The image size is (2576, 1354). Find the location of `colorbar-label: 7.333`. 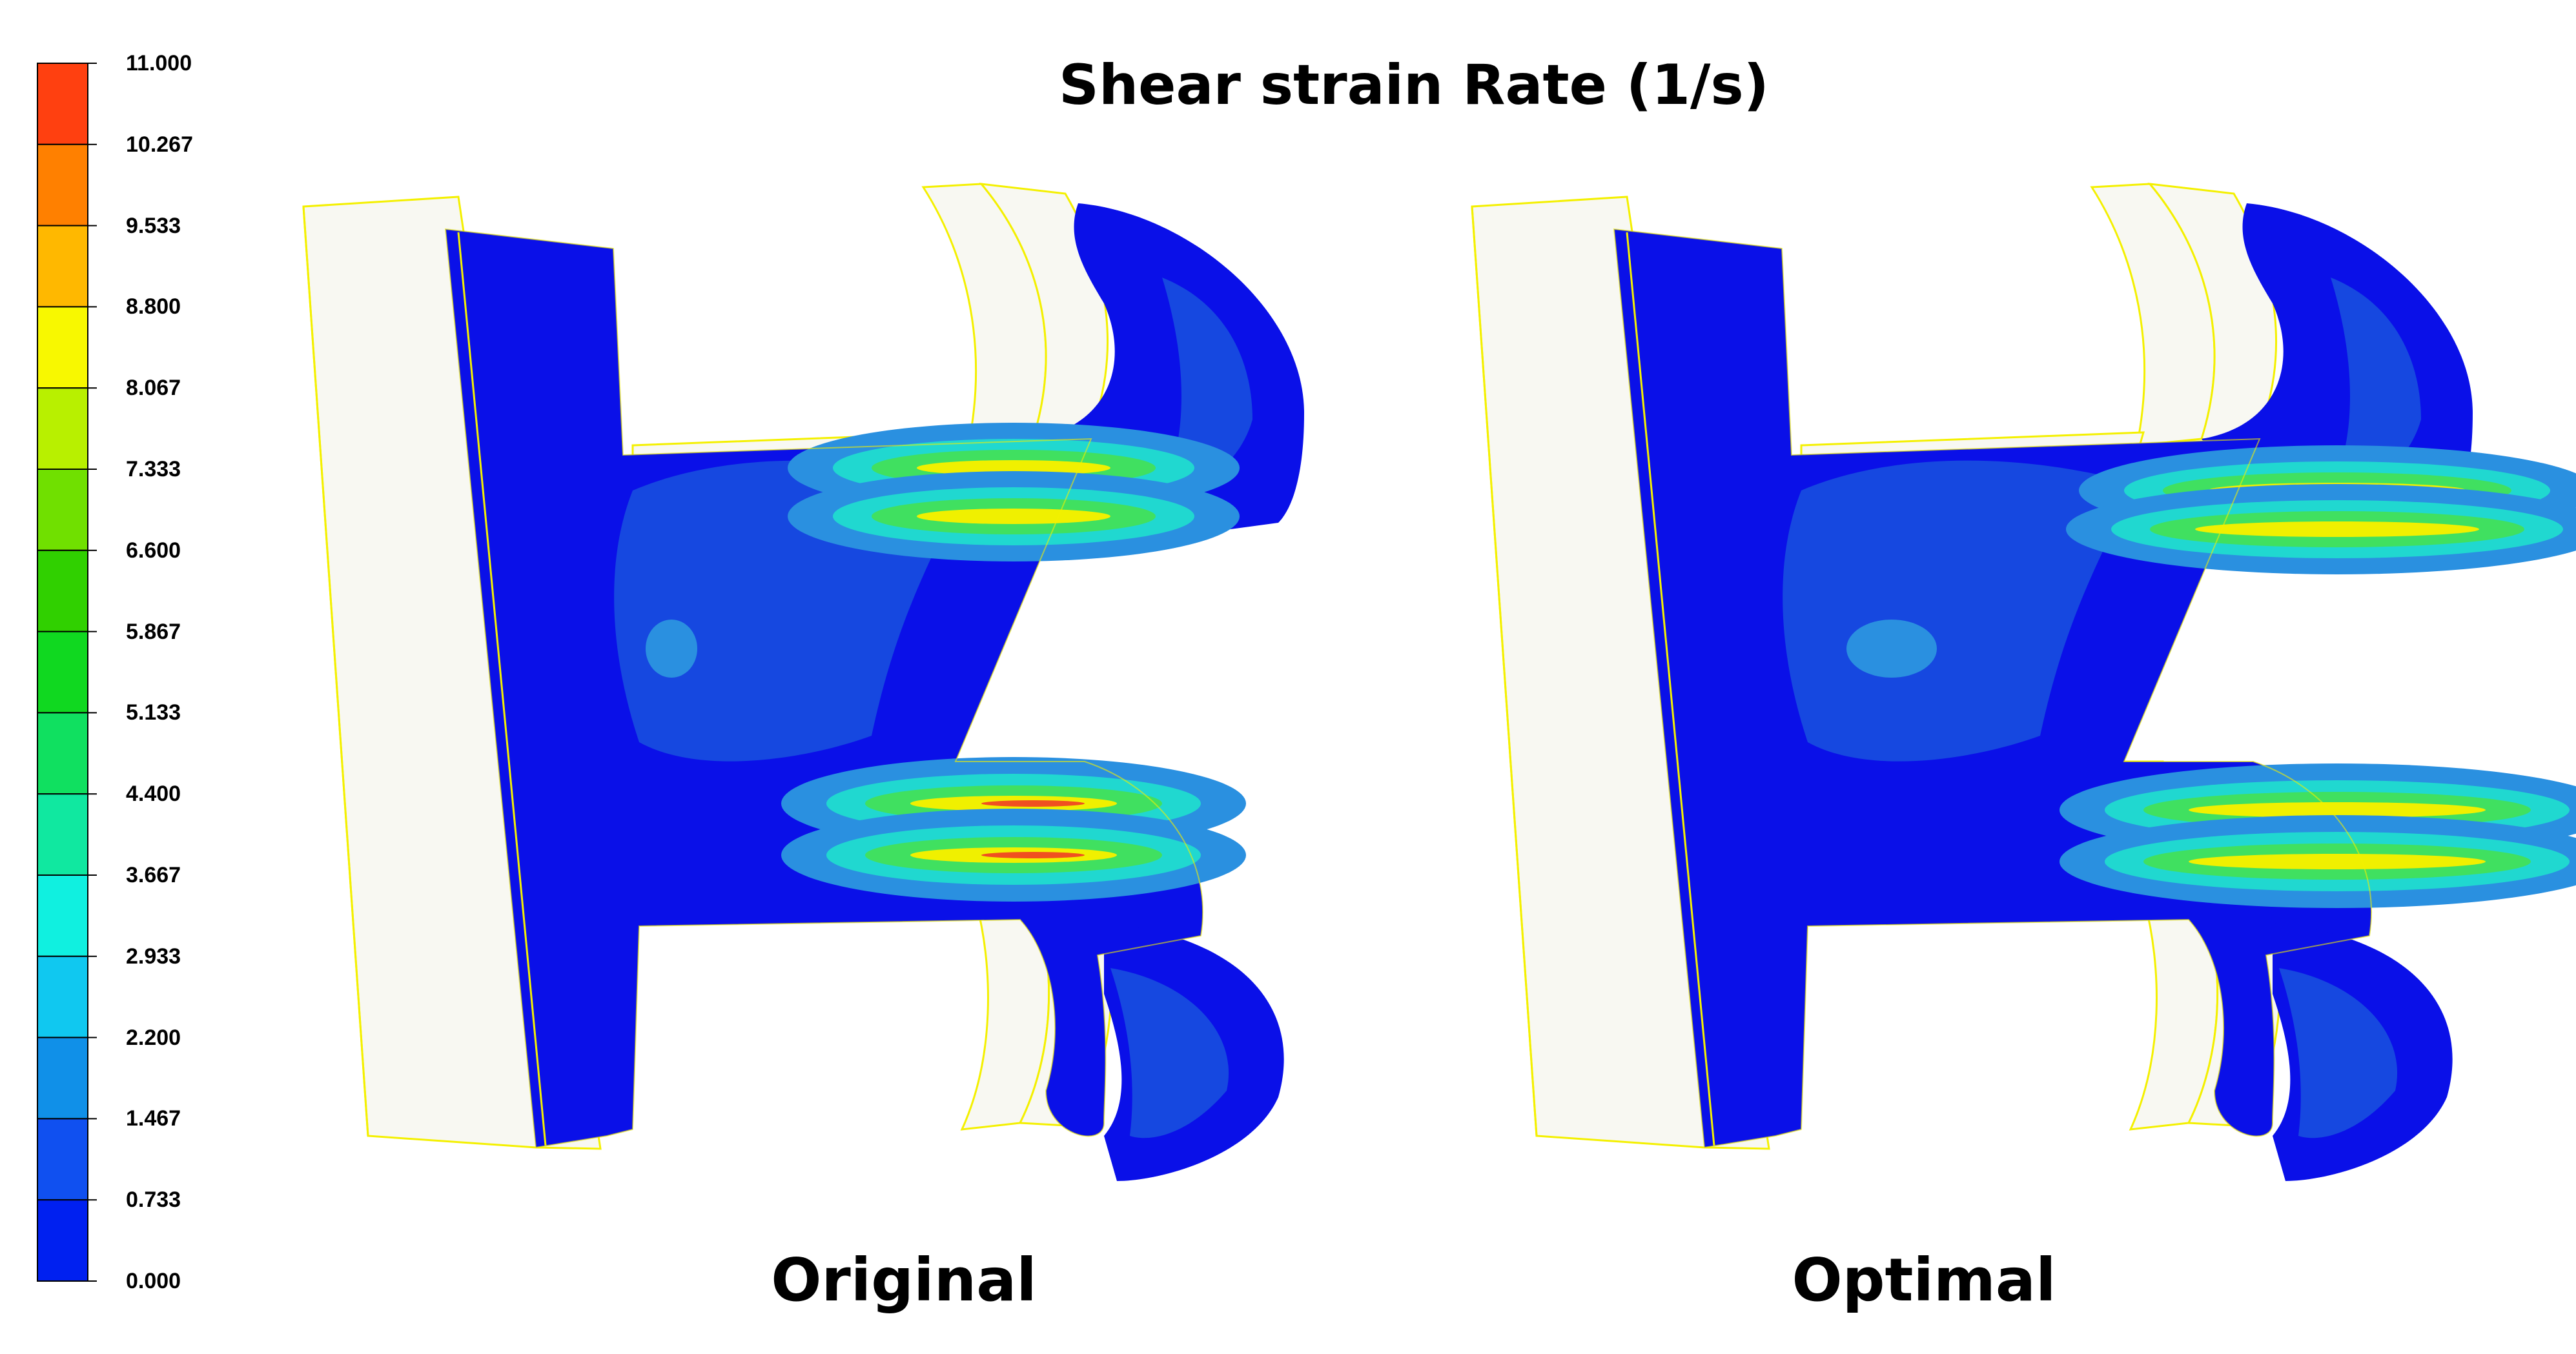

colorbar-label: 7.333 is located at coordinates (153, 469).